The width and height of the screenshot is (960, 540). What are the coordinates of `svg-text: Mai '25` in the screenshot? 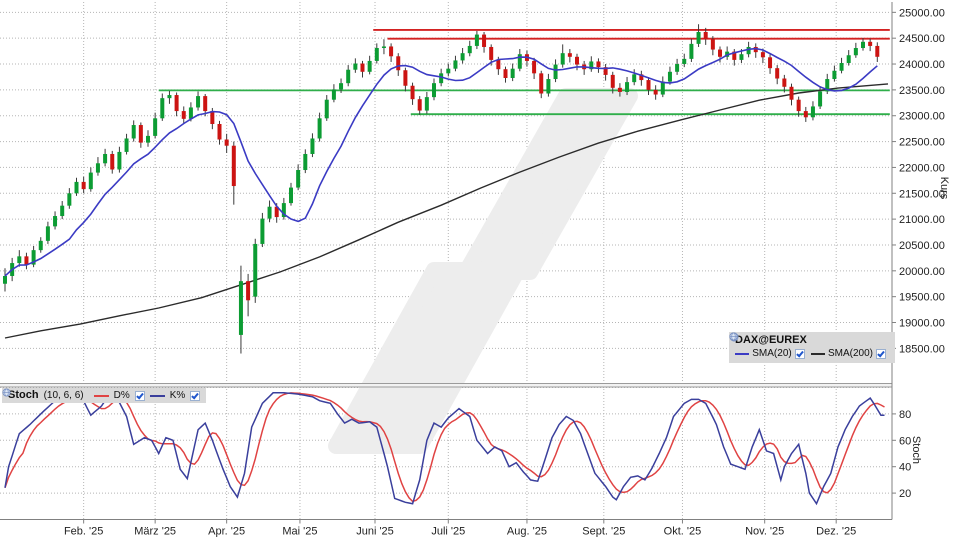 It's located at (299, 532).